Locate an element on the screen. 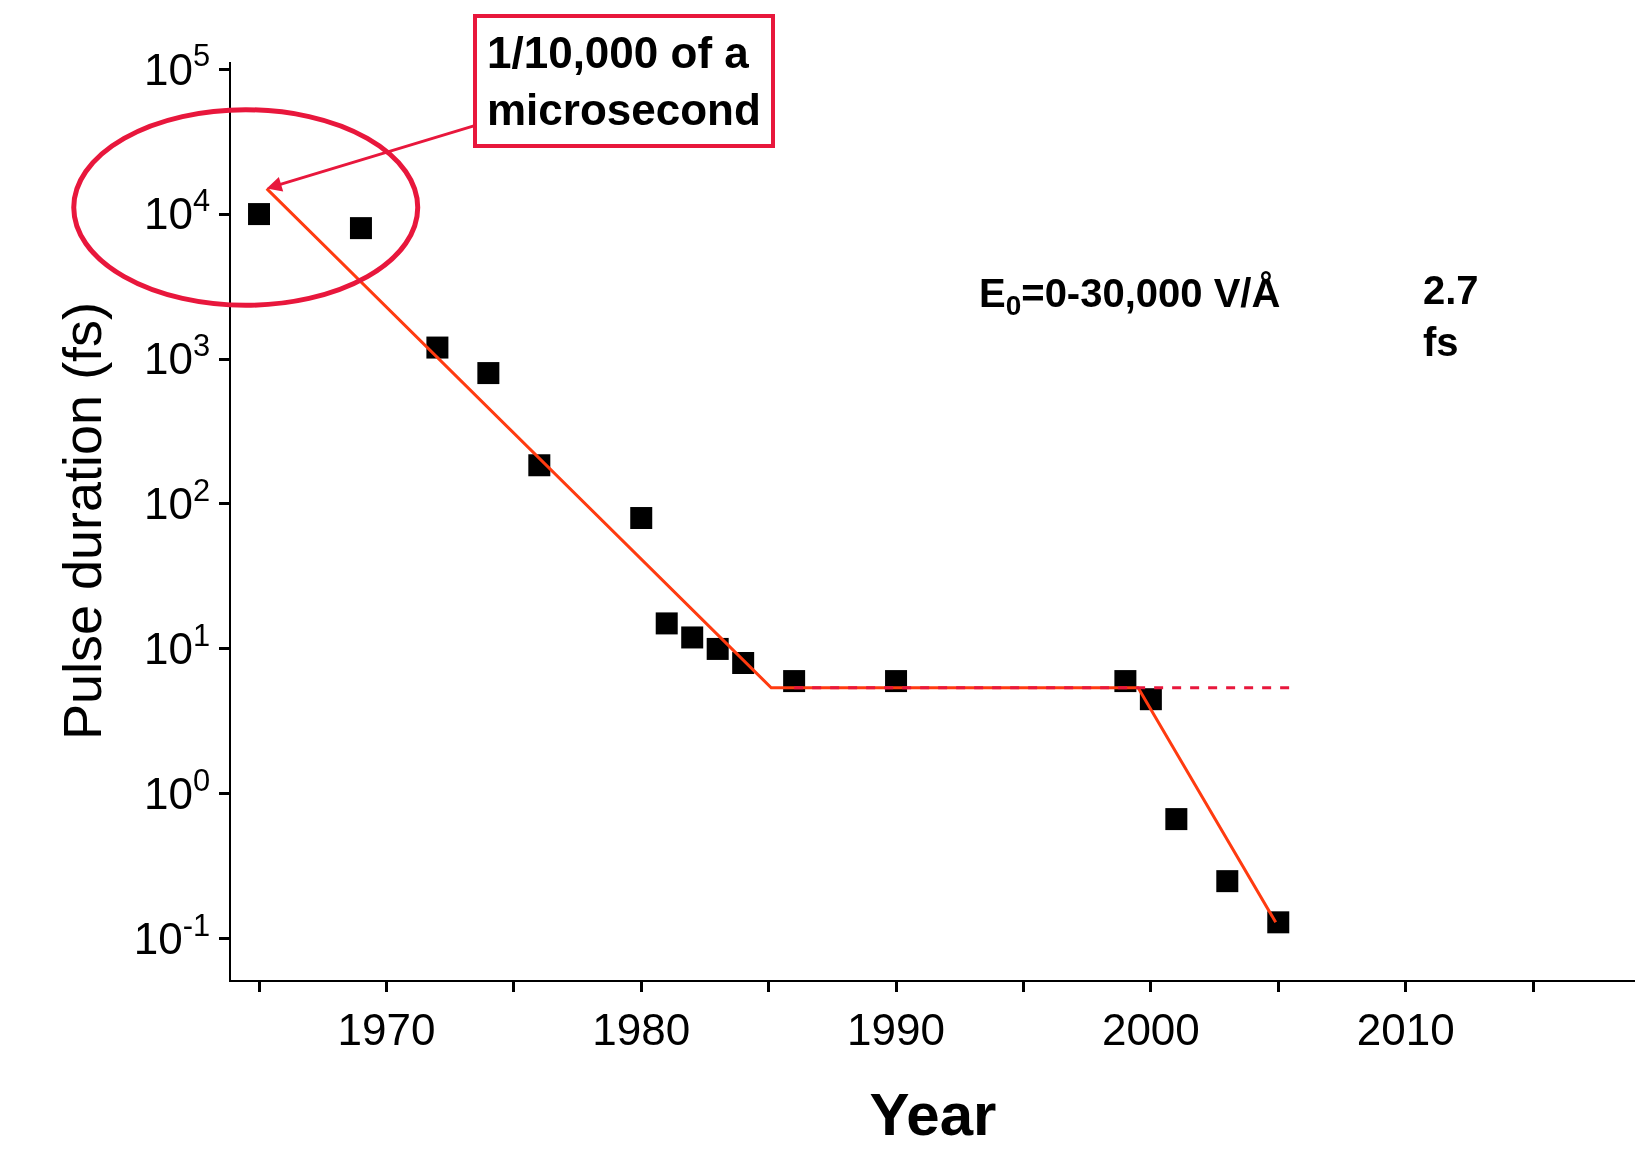  x-tick-label: 1990 is located at coordinates (896, 1029).